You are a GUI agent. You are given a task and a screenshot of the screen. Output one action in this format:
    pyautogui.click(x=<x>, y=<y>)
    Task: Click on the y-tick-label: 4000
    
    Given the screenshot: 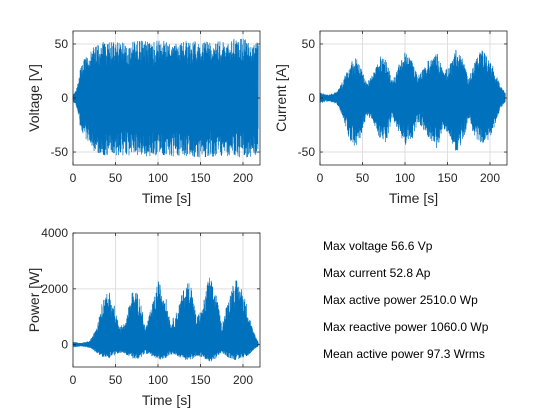 What is the action you would take?
    pyautogui.click(x=54, y=233)
    